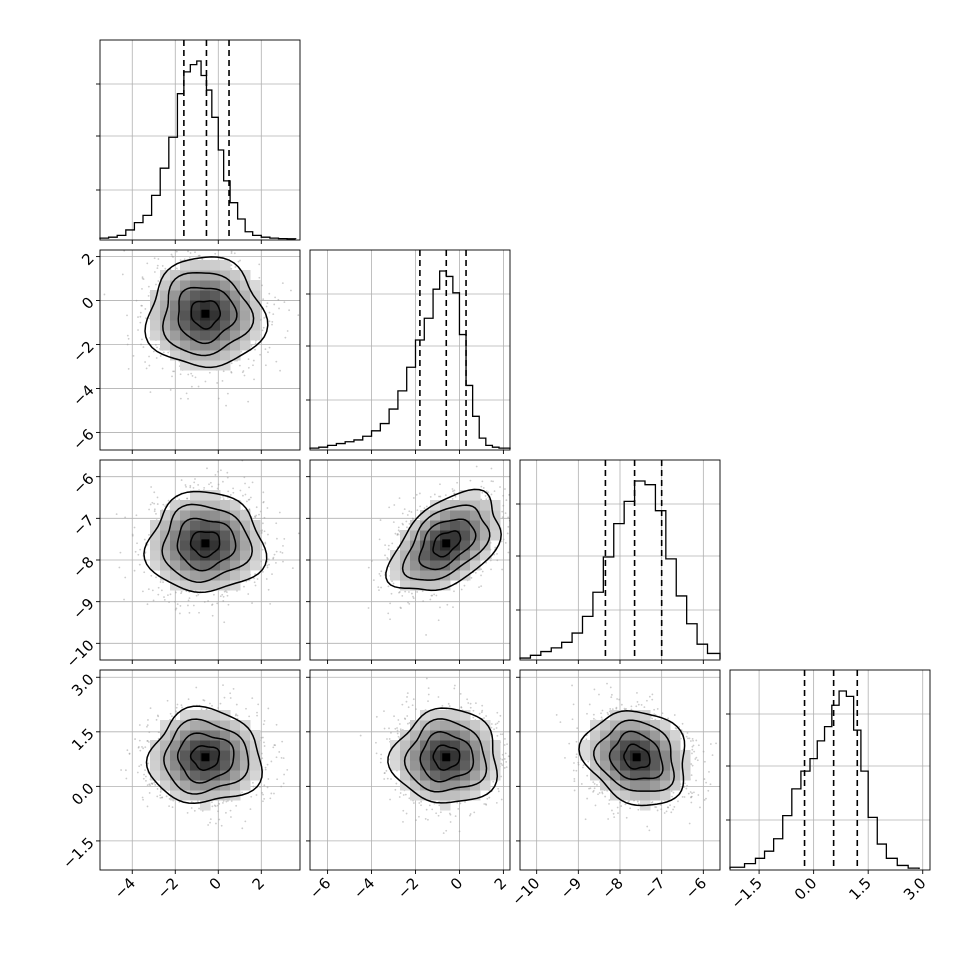  Describe the element at coordinates (824, 779) in the screenshot. I see `histogram-step` at that location.